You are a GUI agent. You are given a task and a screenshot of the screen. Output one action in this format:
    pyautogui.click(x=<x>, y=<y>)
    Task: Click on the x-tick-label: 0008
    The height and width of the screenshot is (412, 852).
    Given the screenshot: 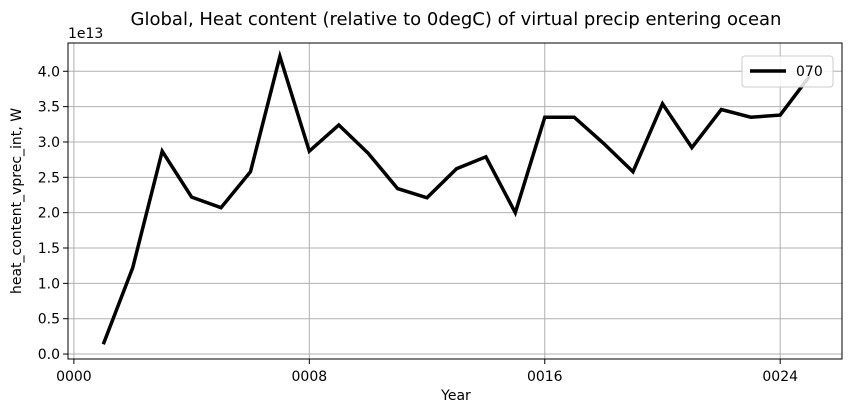 What is the action you would take?
    pyautogui.click(x=310, y=377)
    